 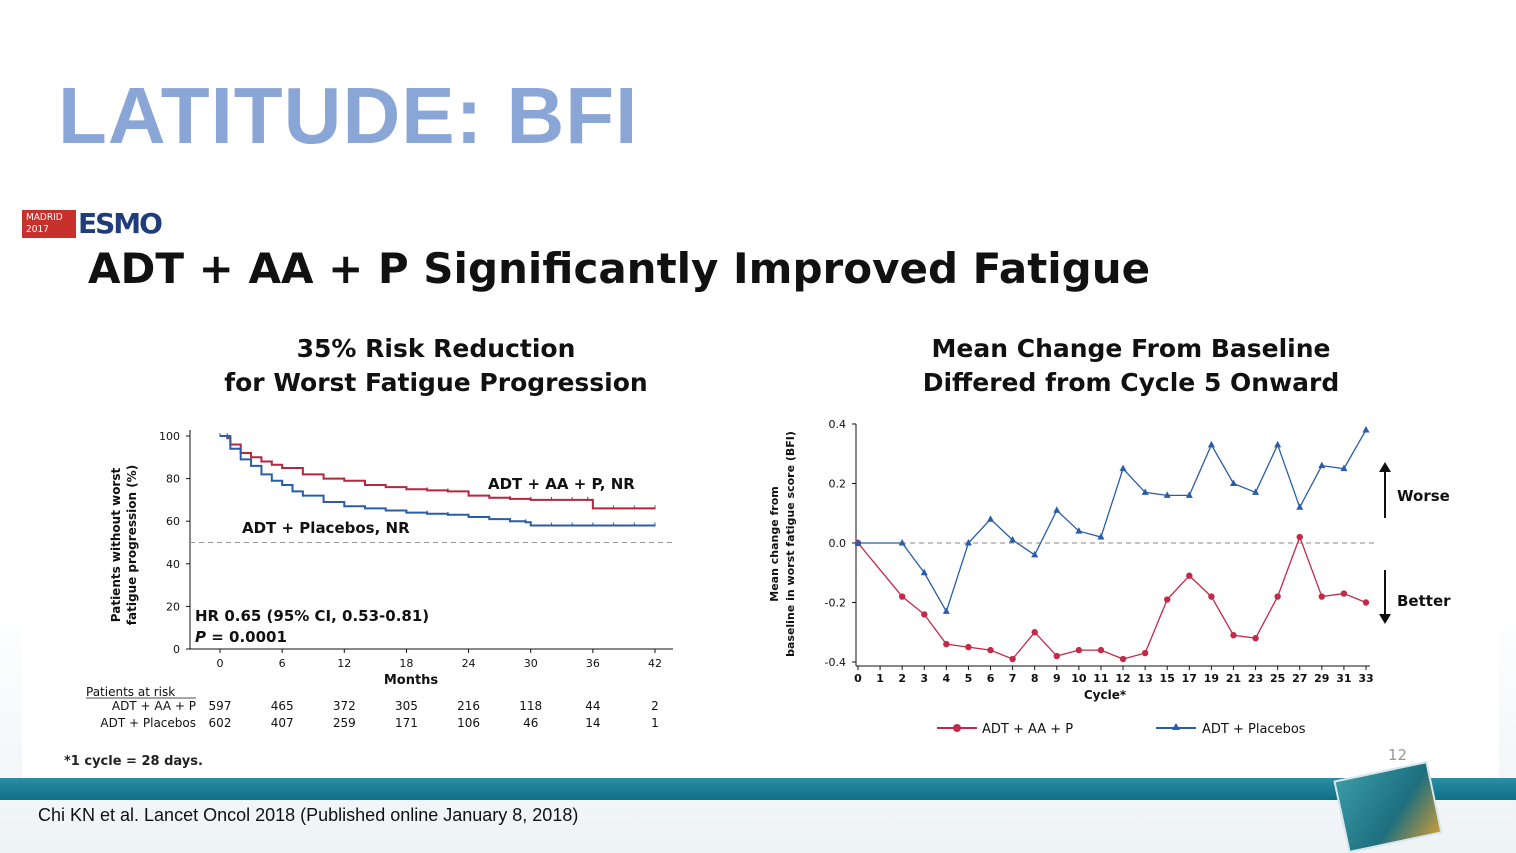 I want to click on mc-x-tick-label: 17, so click(x=1189, y=678).